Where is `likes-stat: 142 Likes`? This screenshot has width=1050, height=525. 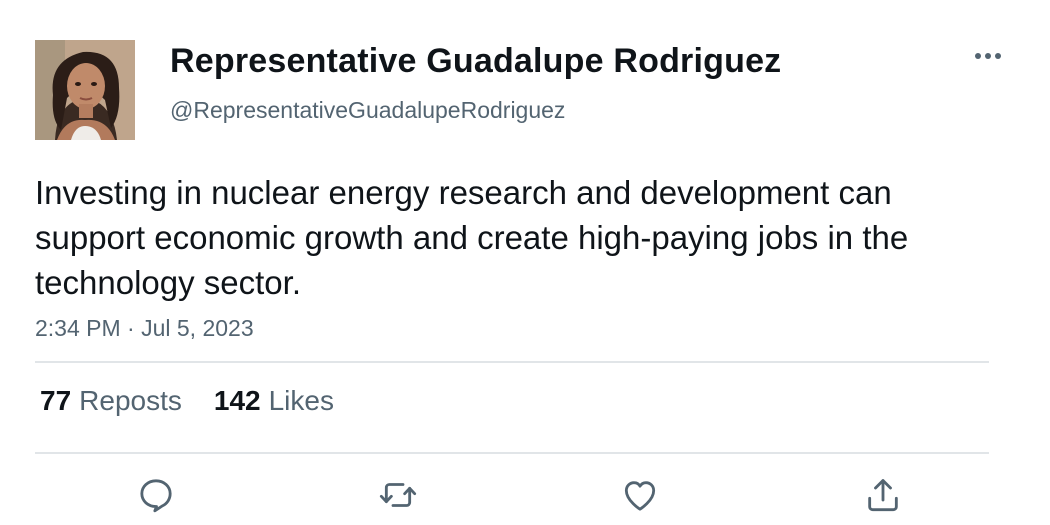
likes-stat: 142 Likes is located at coordinates (274, 401).